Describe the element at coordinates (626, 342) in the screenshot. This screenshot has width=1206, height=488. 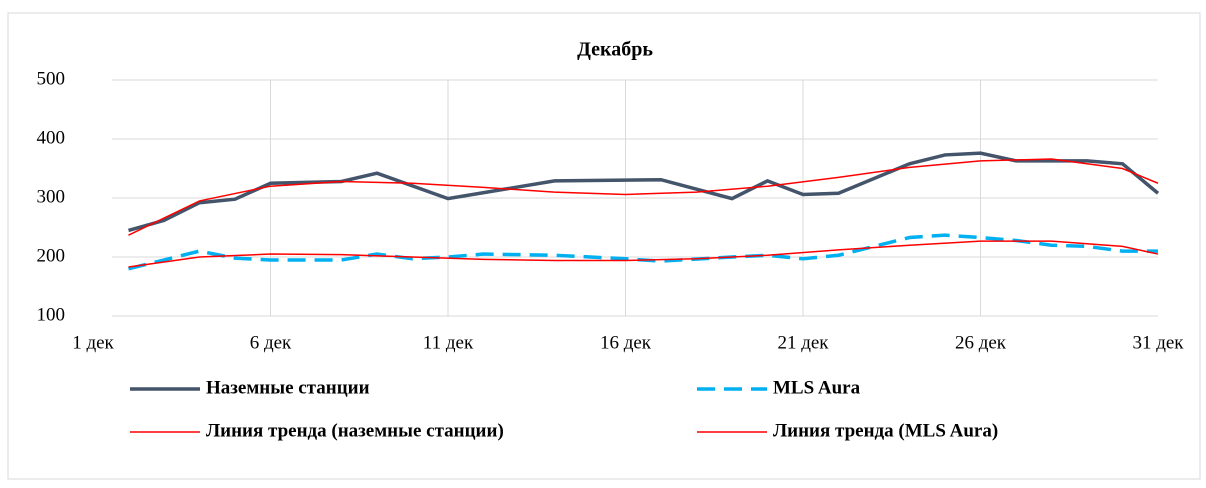
I see `x-tick-label: 16 дек` at that location.